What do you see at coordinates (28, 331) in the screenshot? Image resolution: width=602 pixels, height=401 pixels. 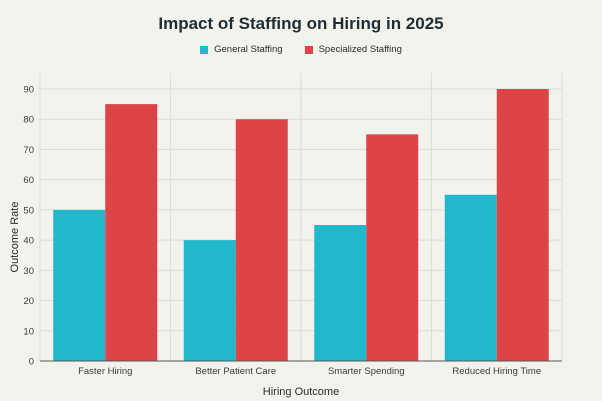 I see `y-tick-label-10: 10` at bounding box center [28, 331].